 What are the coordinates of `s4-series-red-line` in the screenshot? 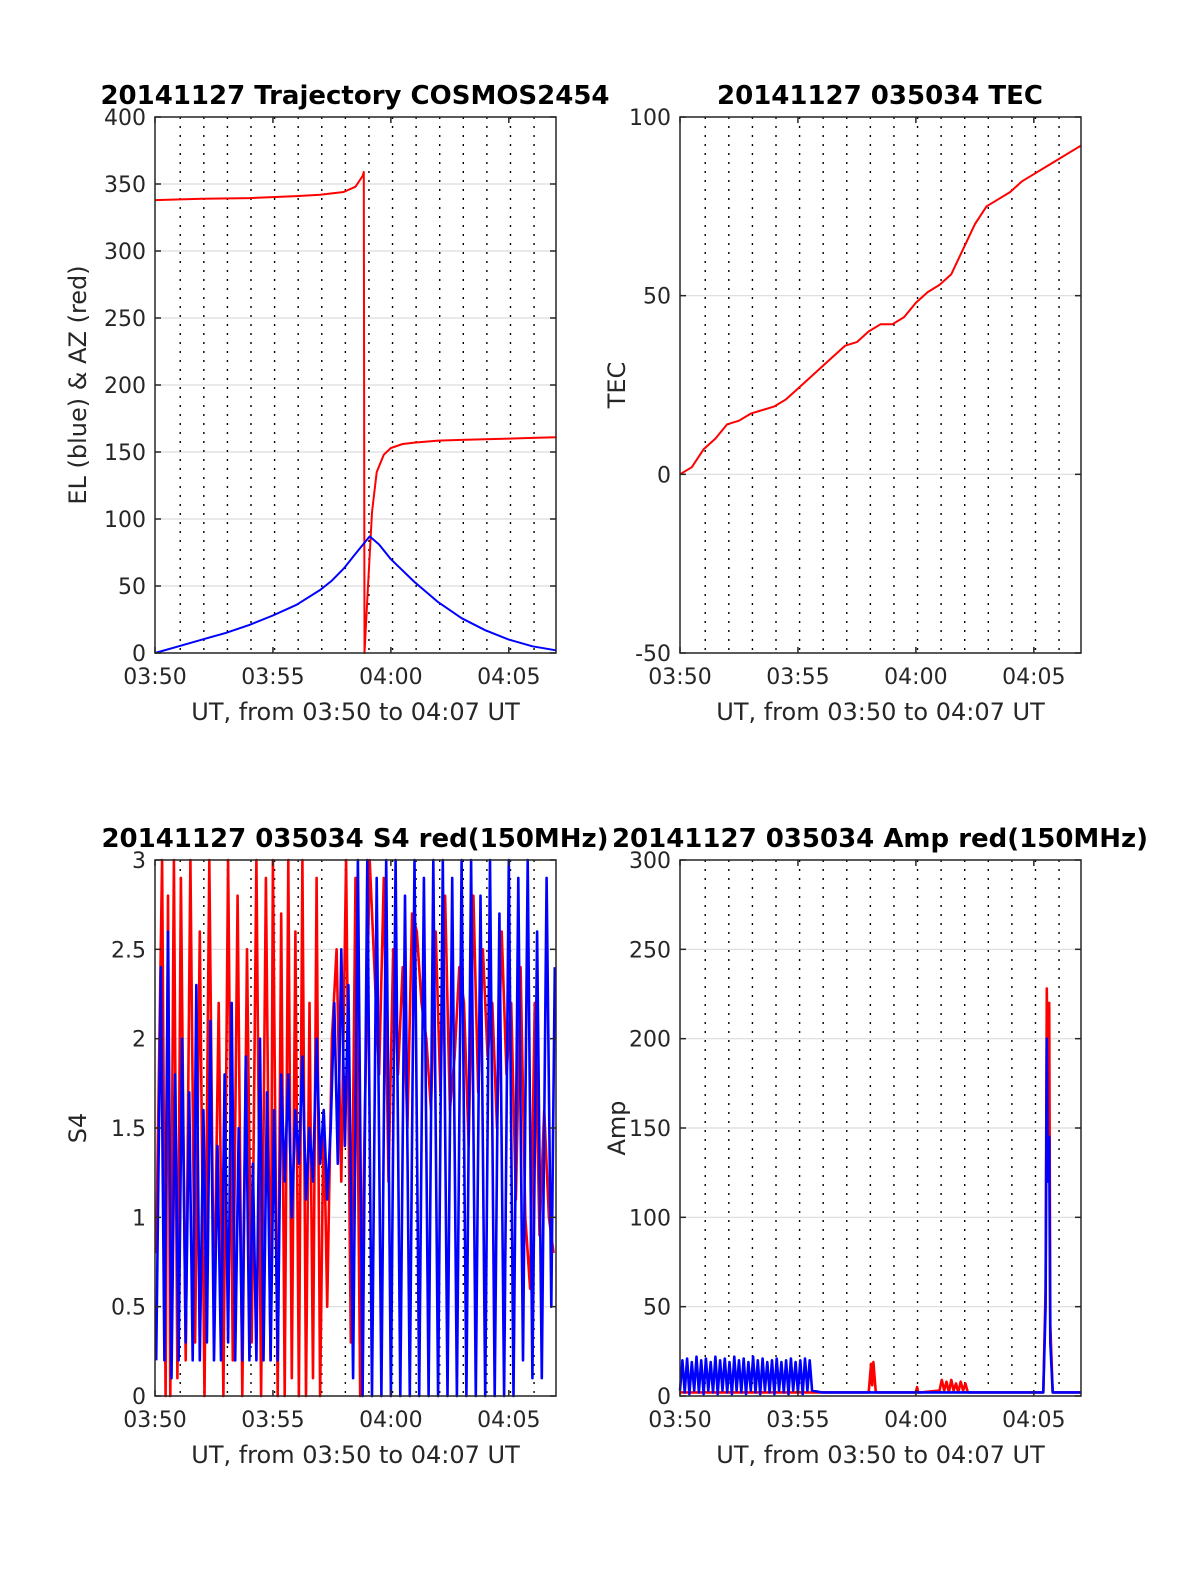 It's located at (354, 1128).